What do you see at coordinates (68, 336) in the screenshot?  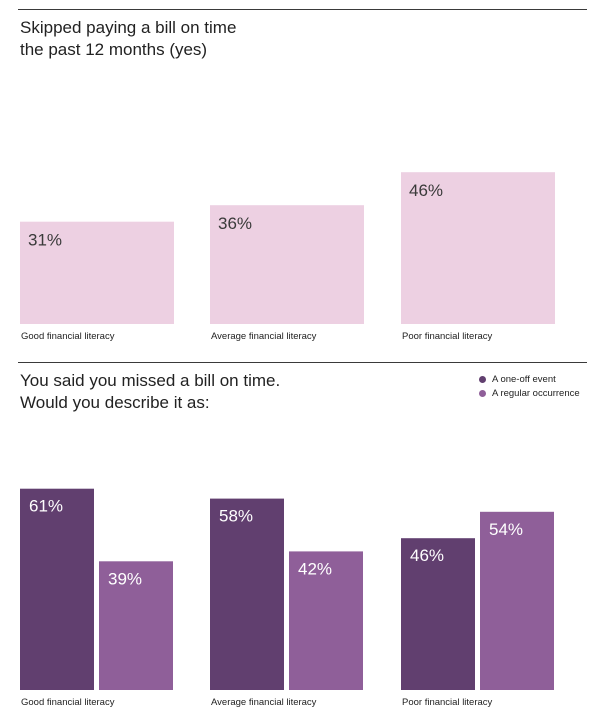 I see `category-label-chart1-0: Good financial literacy` at bounding box center [68, 336].